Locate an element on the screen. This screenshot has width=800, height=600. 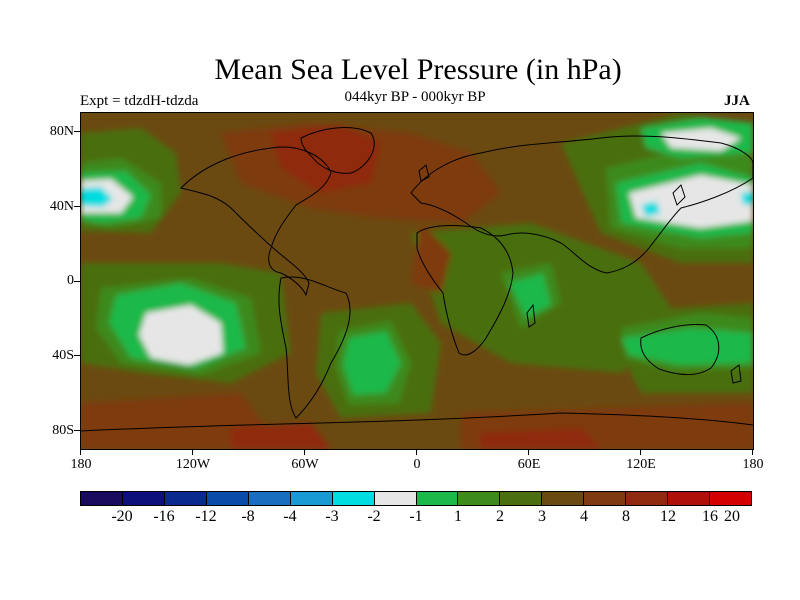
colorbar-label: -2 is located at coordinates (374, 516).